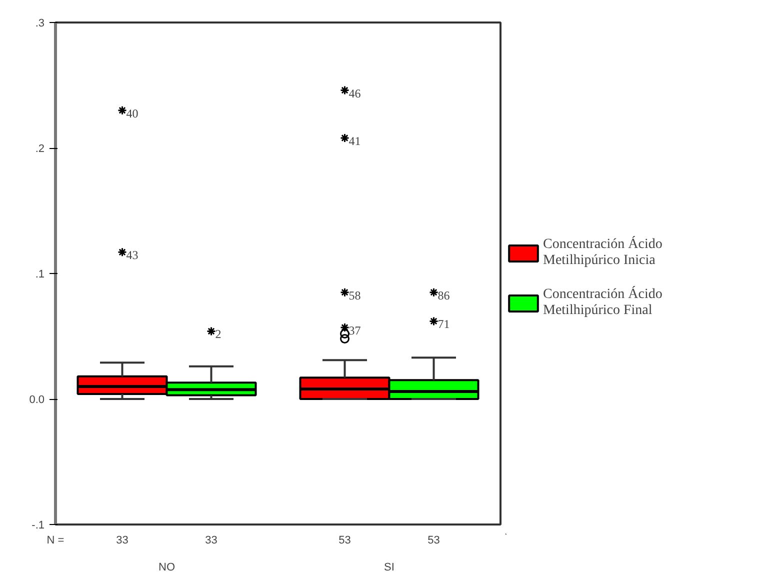 This screenshot has height=586, width=775. I want to click on annotation: 86, so click(444, 295).